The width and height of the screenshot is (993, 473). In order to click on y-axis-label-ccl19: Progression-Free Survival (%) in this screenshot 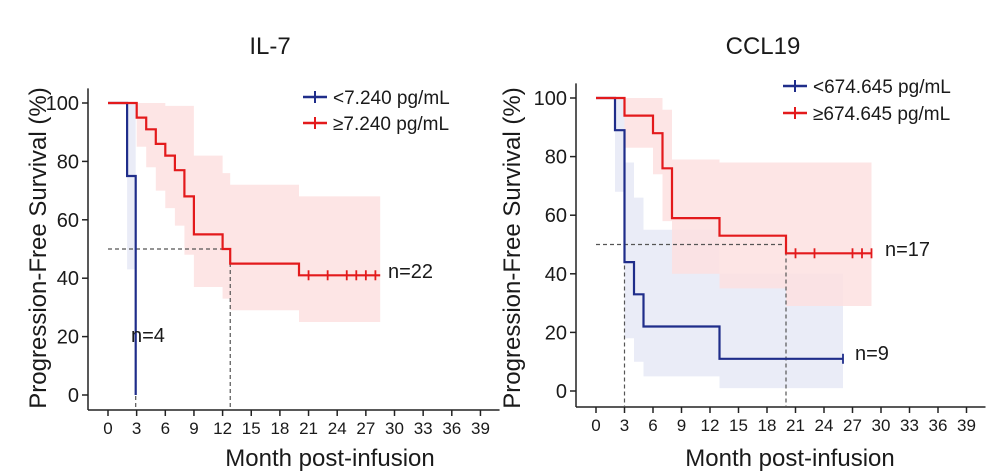, I will do `click(512, 247)`.